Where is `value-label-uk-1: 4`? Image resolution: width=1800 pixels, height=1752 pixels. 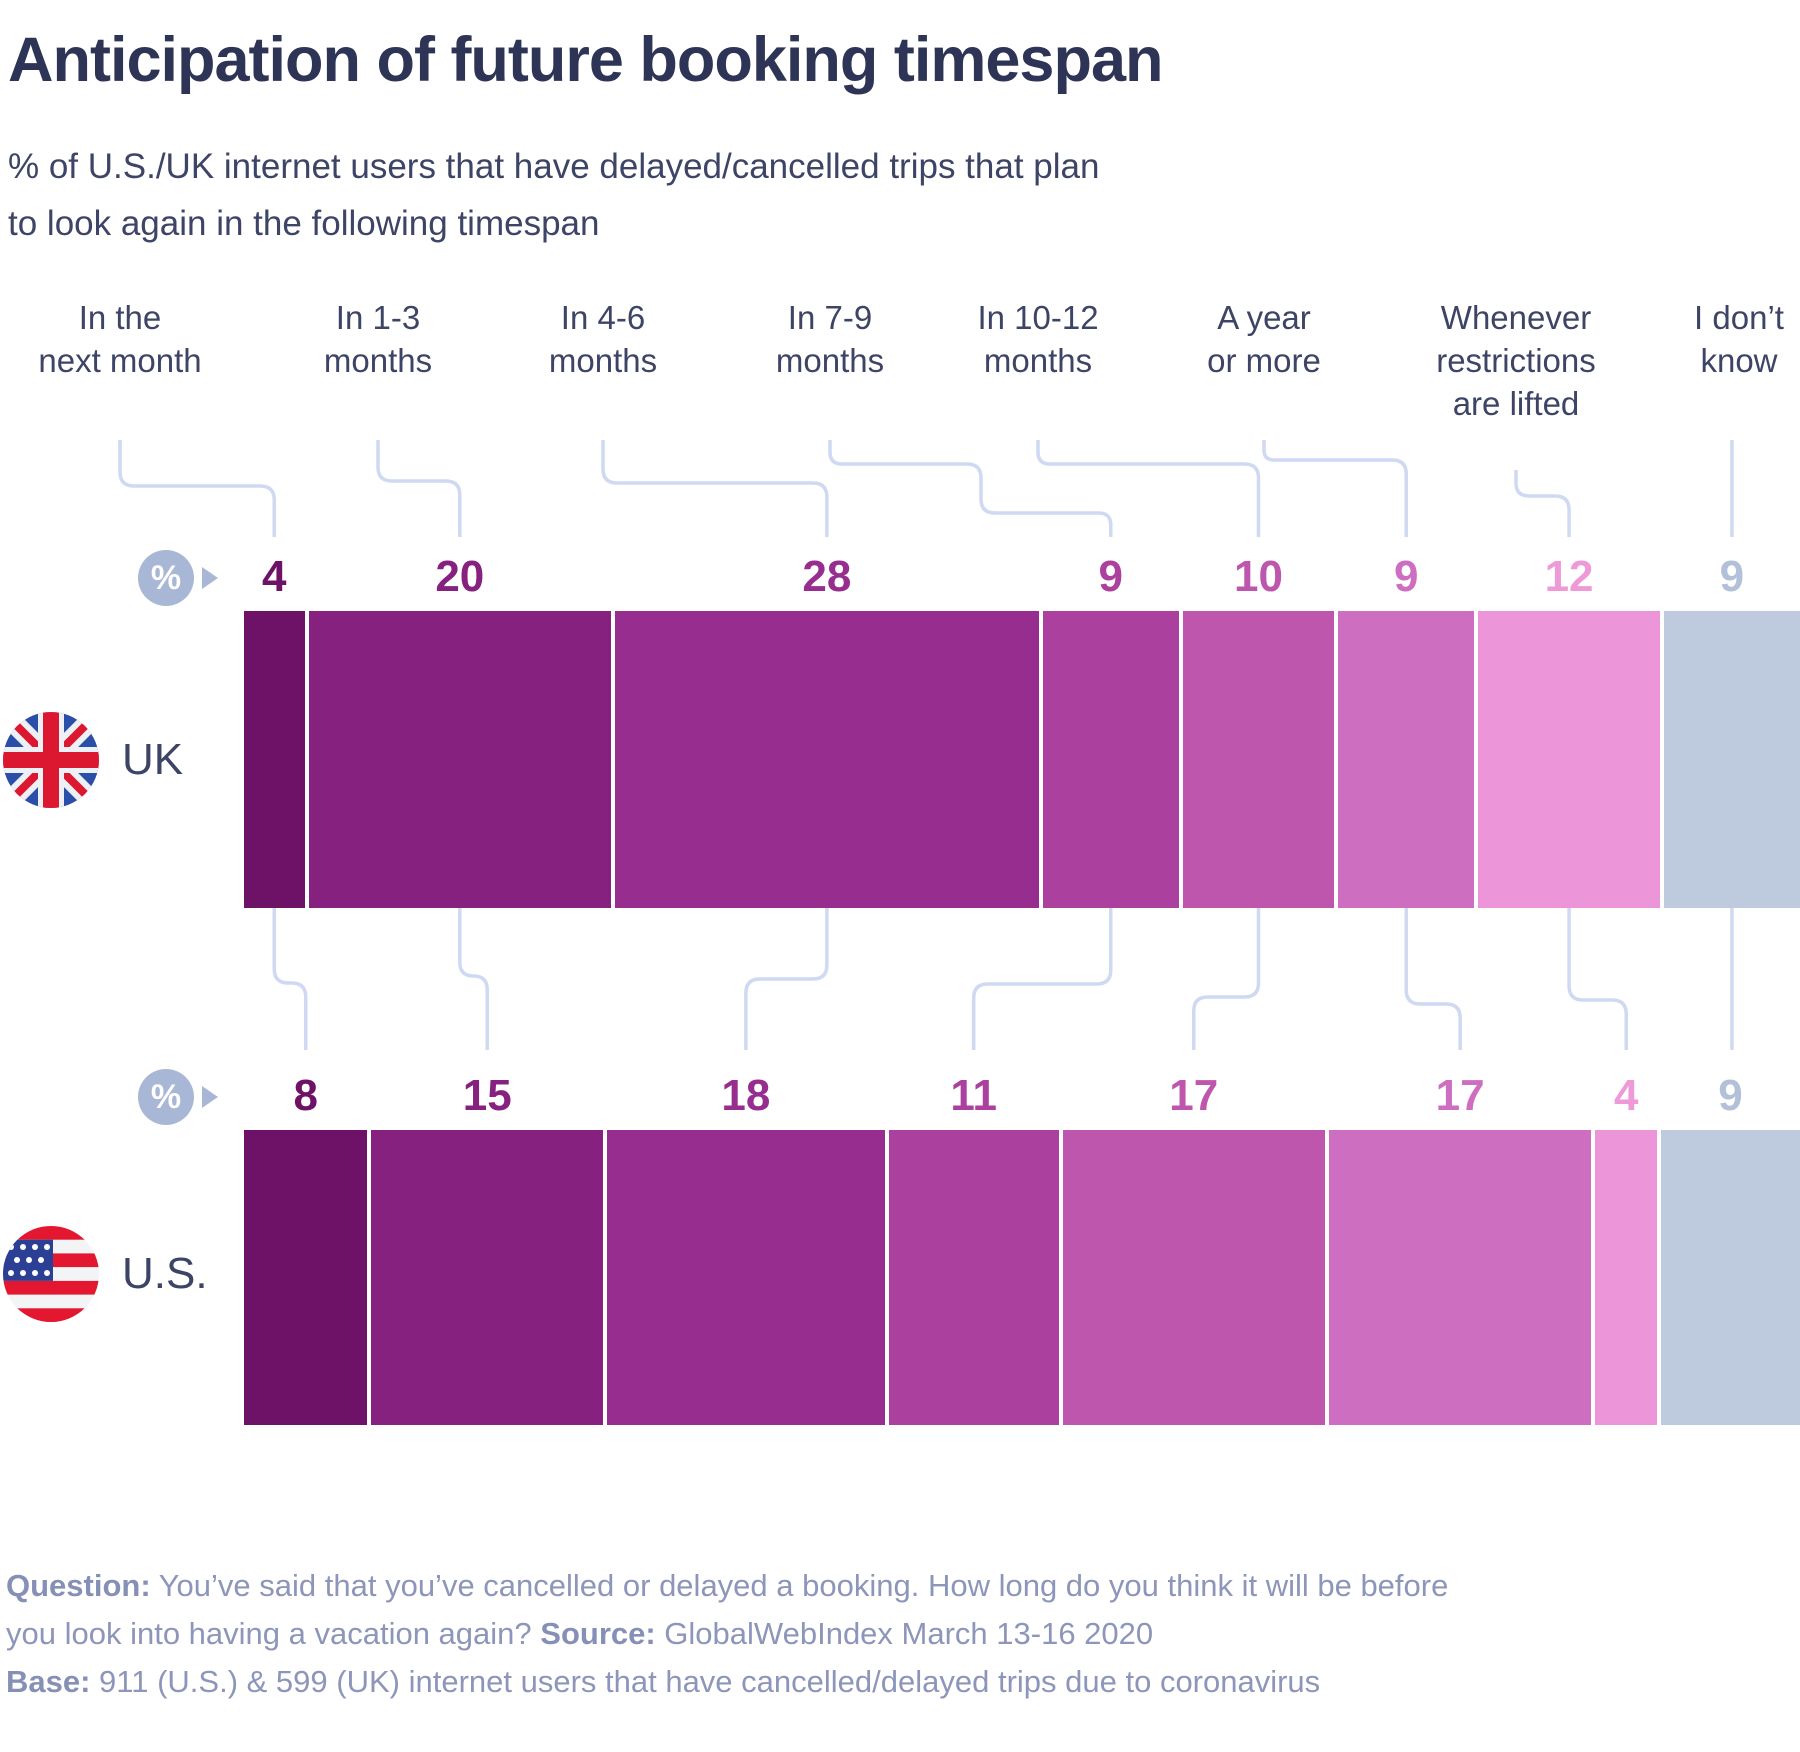 value-label-uk-1: 4 is located at coordinates (274, 576).